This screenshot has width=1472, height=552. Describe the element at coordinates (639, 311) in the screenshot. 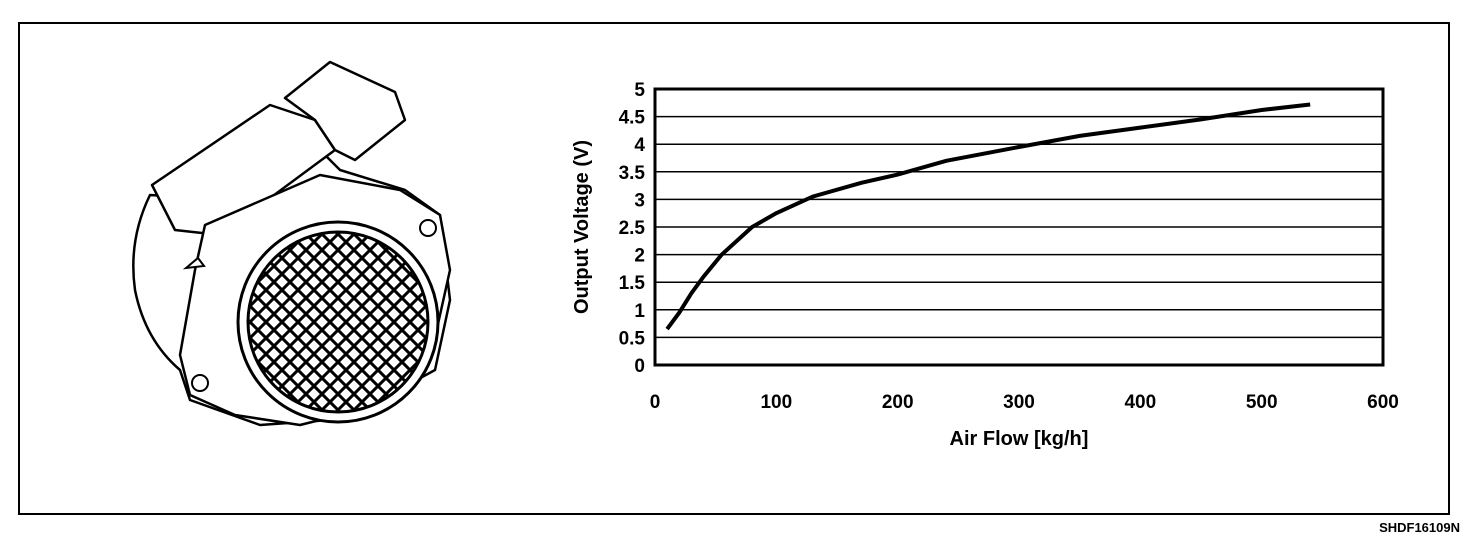

I see `y-tick-label: 1` at that location.